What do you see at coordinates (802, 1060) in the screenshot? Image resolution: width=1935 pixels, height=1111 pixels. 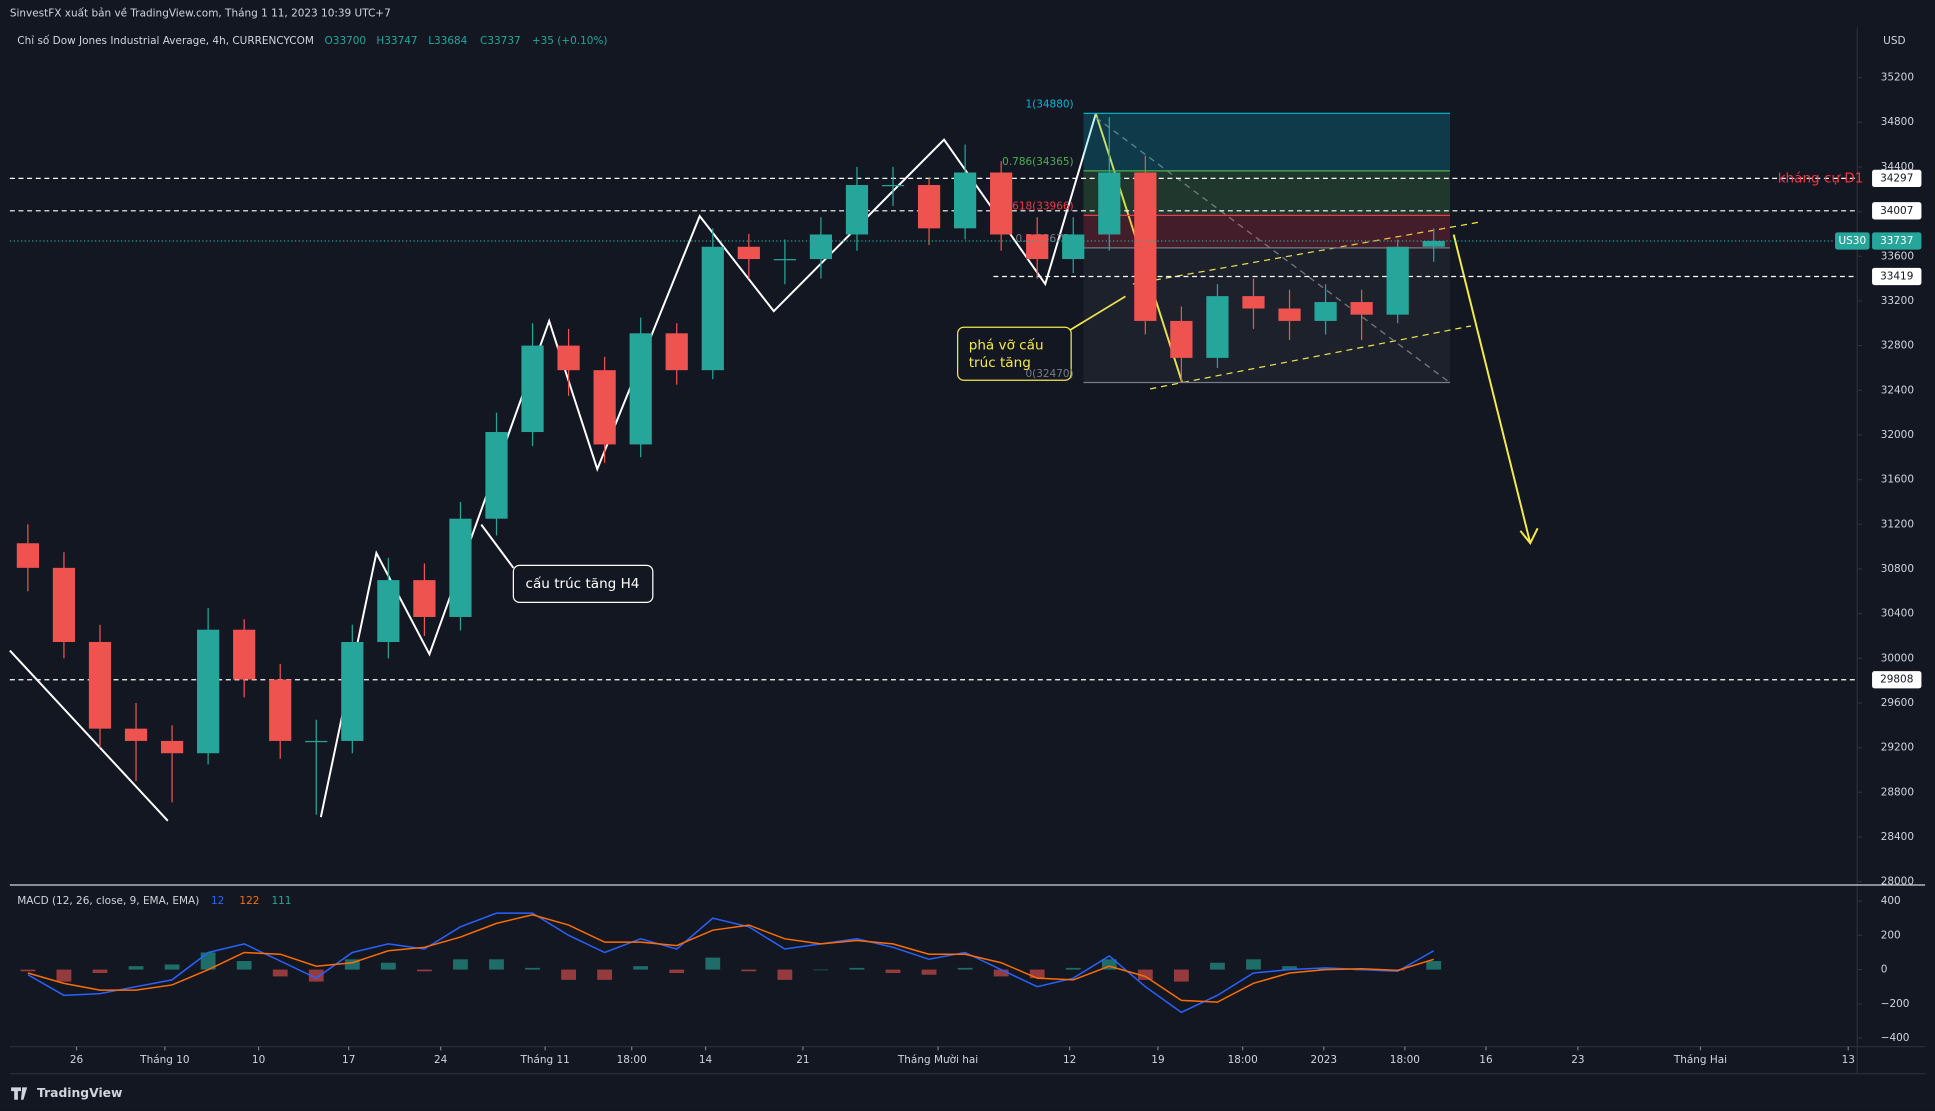 I see `x-tick-label: 21` at bounding box center [802, 1060].